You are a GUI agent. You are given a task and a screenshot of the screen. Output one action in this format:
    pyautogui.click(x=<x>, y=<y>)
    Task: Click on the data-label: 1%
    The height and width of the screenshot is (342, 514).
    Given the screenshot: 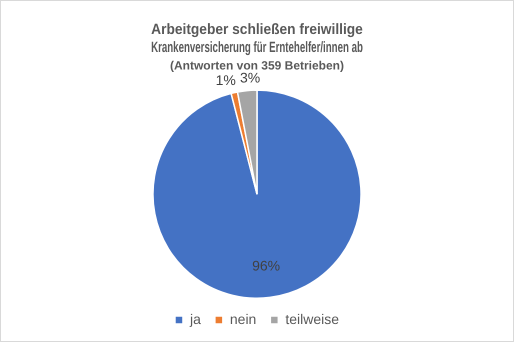 What is the action you would take?
    pyautogui.click(x=226, y=80)
    